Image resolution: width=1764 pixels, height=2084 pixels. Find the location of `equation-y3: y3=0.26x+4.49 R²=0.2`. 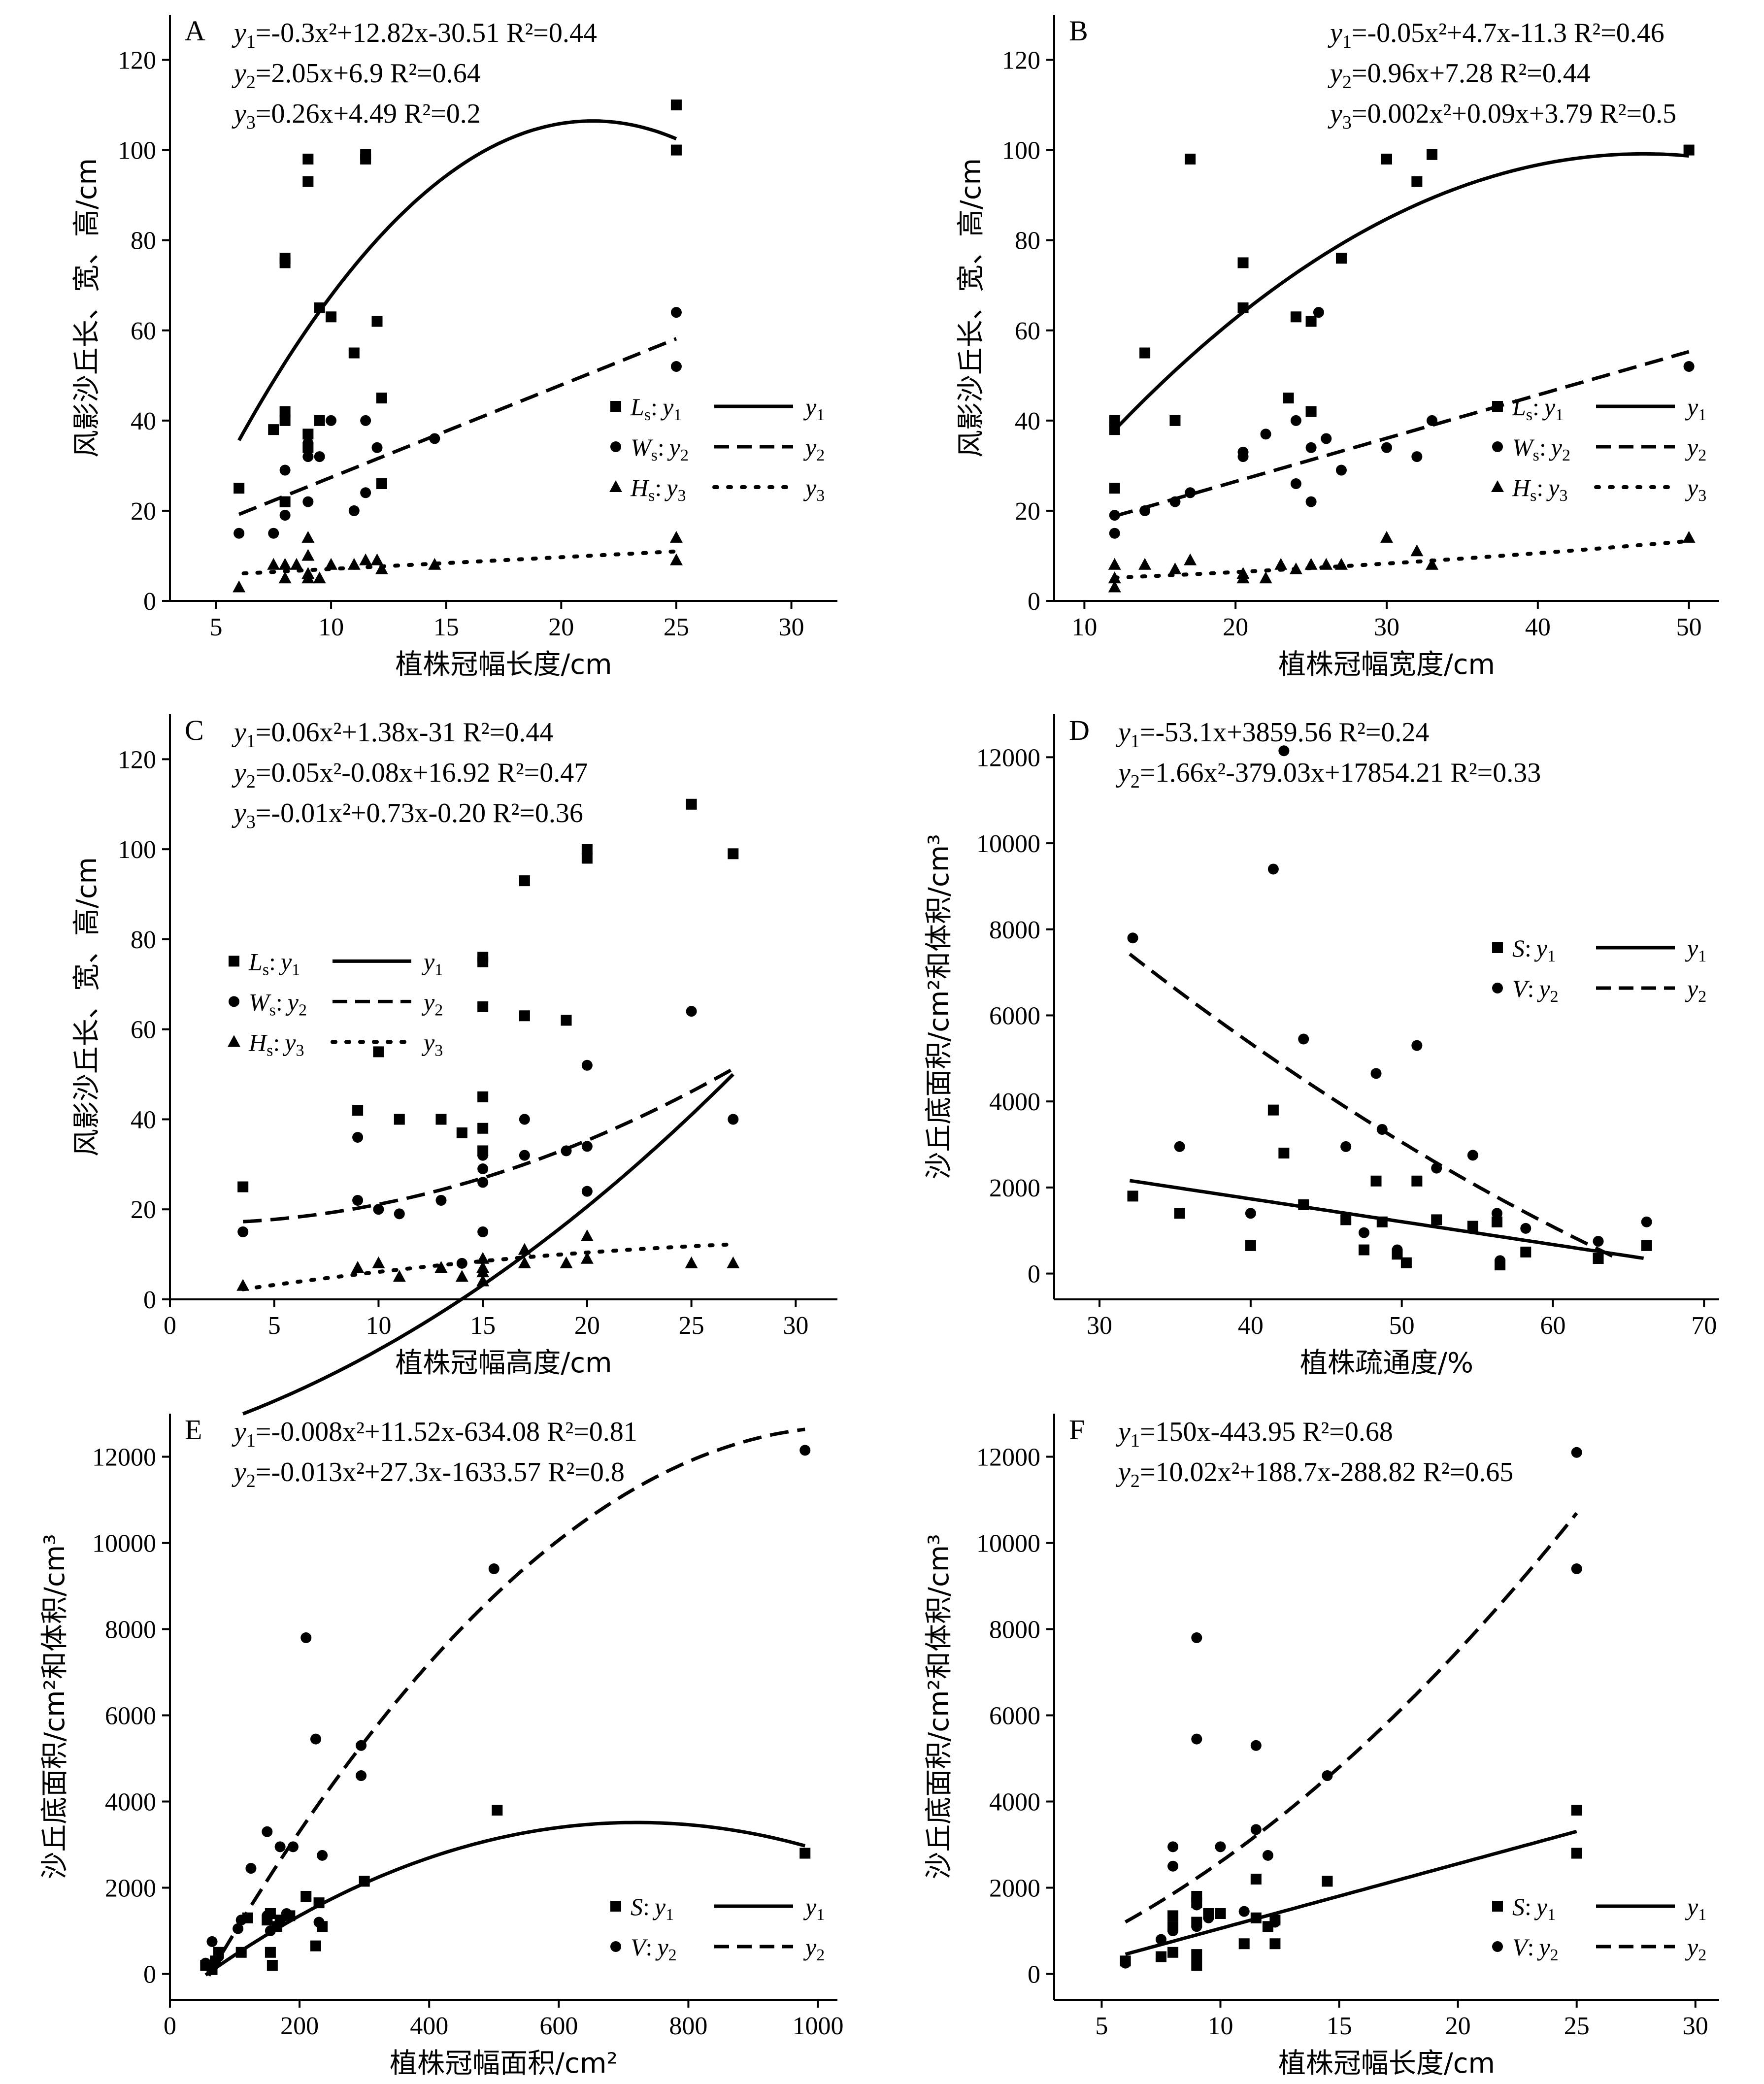

equation-y3: y3=0.26x+4.49 R²=0.2 is located at coordinates (356, 116).